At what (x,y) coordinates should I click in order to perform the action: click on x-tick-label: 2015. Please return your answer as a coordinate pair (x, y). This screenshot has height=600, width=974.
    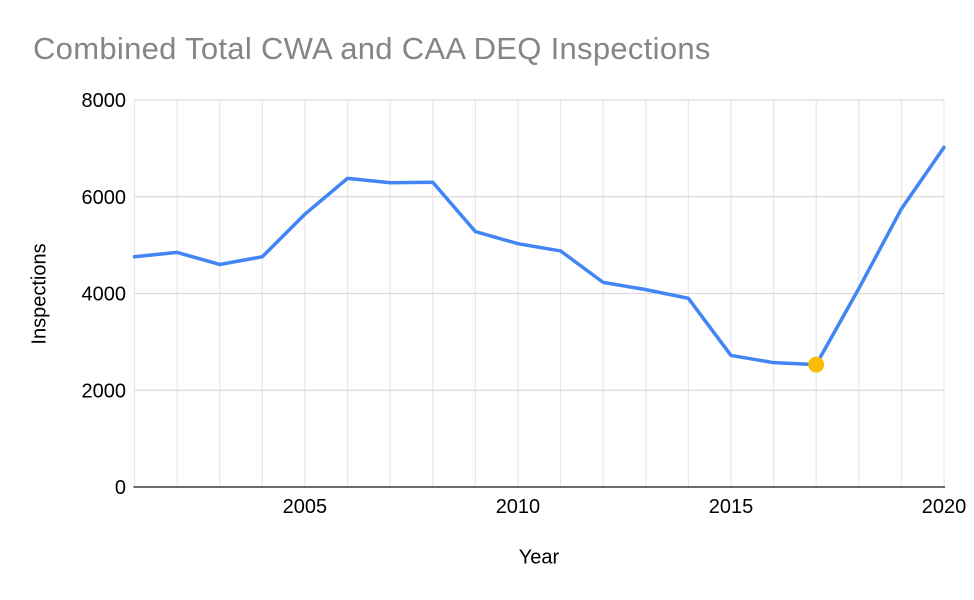
    Looking at the image, I should click on (731, 507).